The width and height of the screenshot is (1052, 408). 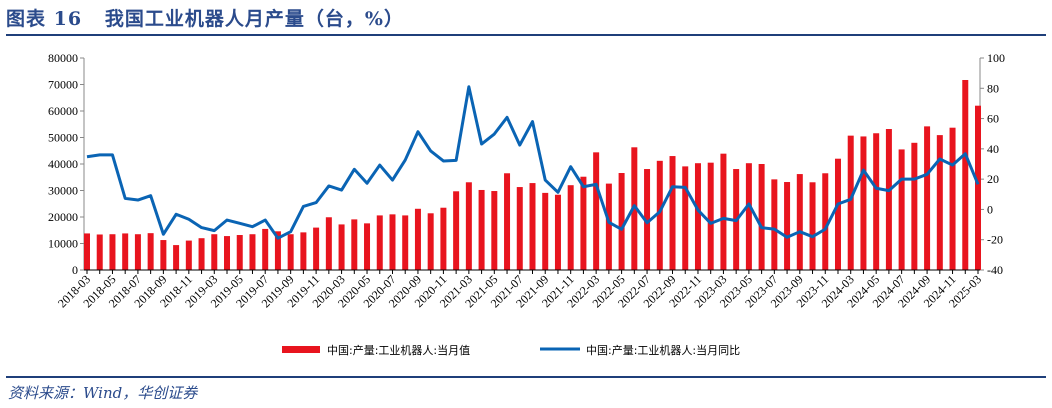 I want to click on legend-bar-swatch, so click(x=301, y=349).